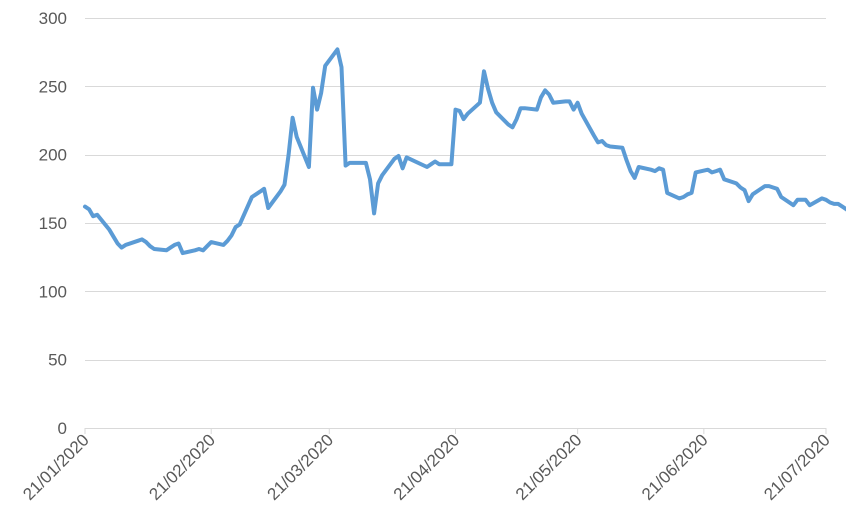 The width and height of the screenshot is (846, 530). Describe the element at coordinates (549, 467) in the screenshot. I see `x-tick-label: 21/05/2020` at that location.